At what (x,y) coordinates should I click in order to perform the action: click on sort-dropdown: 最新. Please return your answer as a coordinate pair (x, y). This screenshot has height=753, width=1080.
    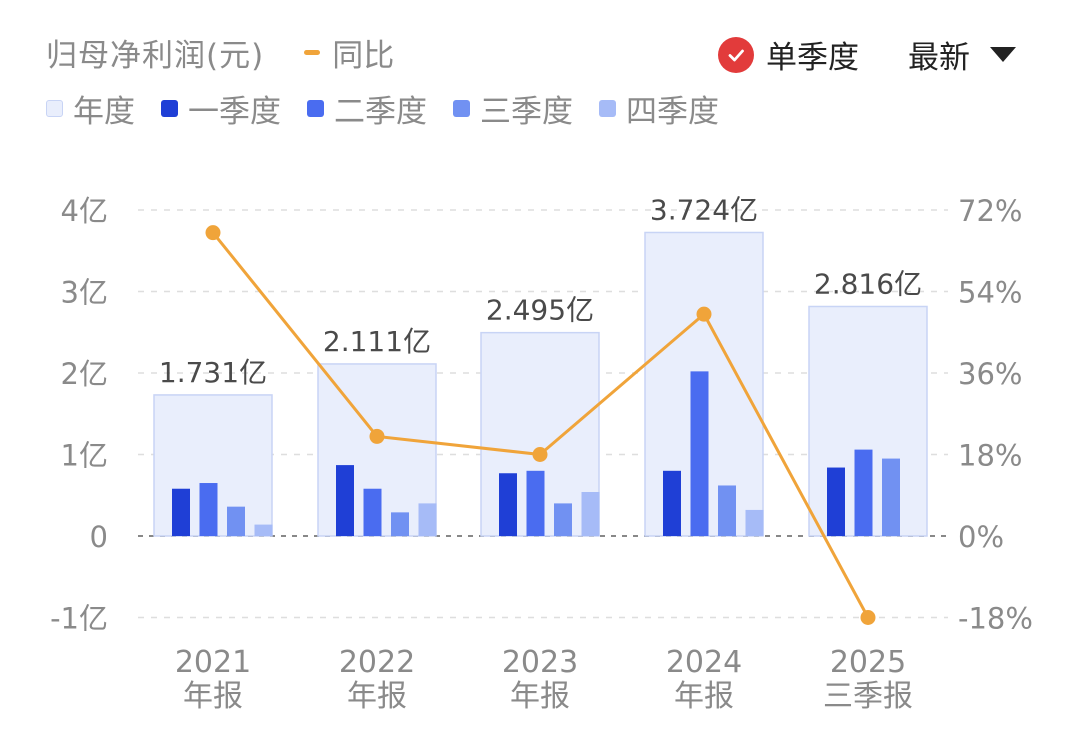
    Looking at the image, I should click on (962, 54).